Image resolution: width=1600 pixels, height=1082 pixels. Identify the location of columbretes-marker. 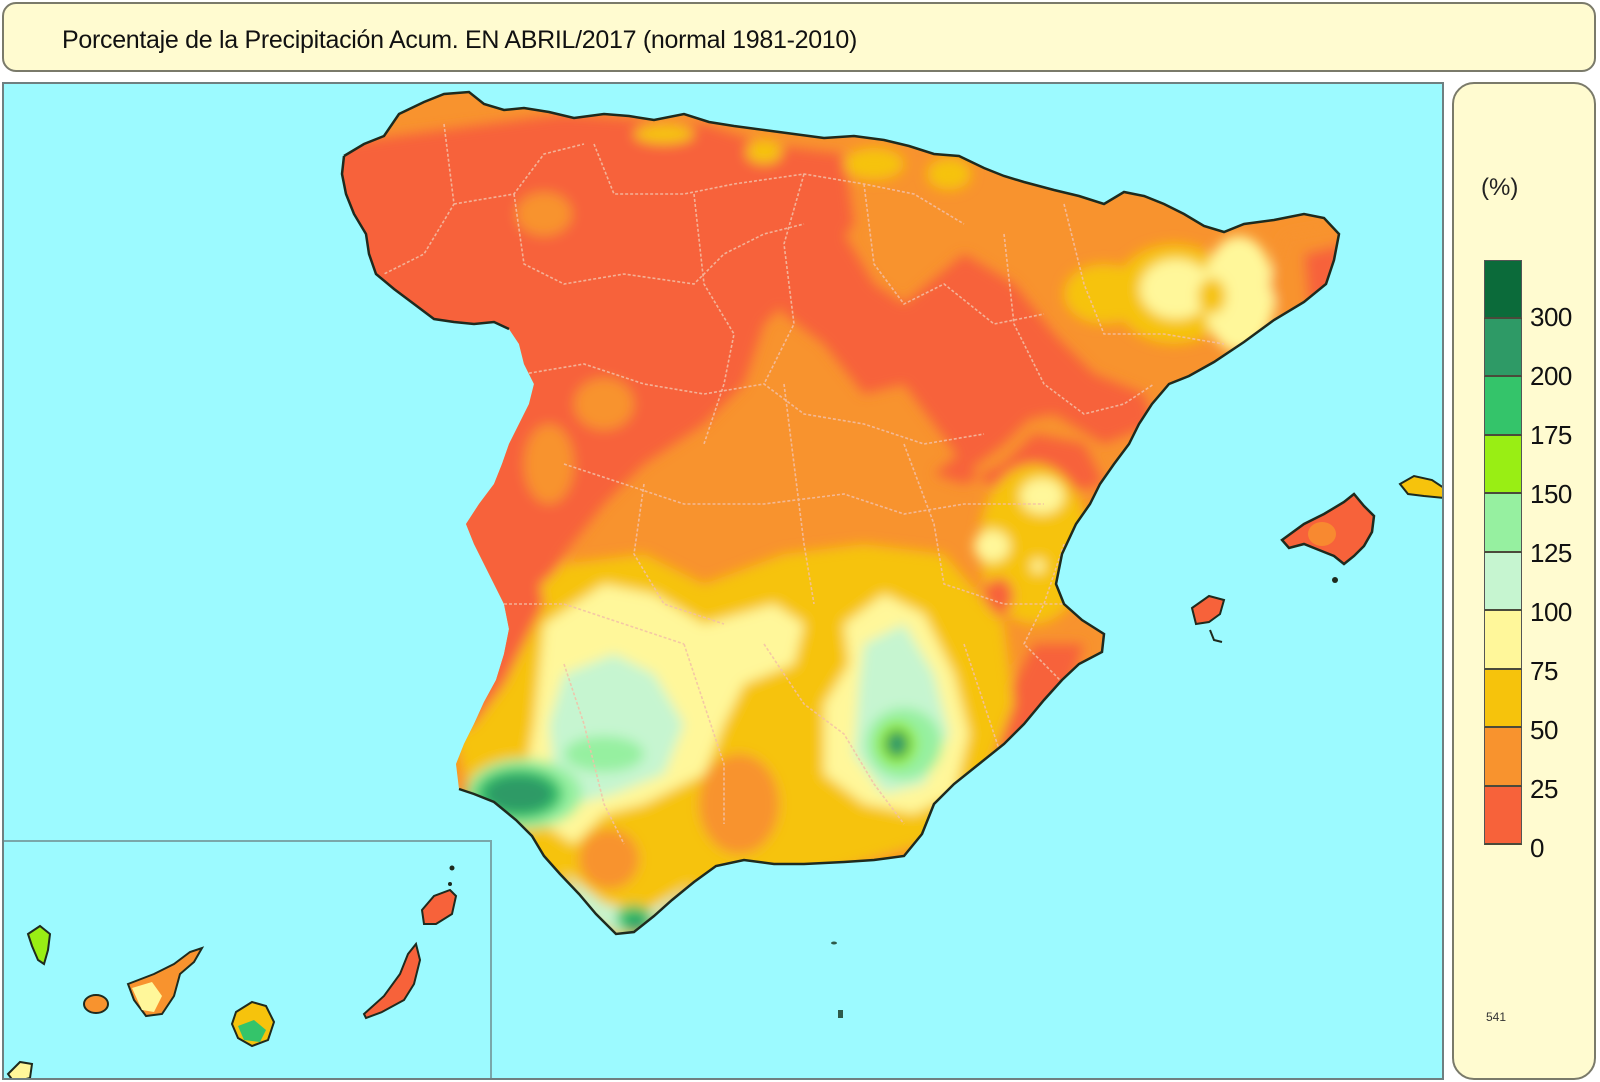
(840, 1014).